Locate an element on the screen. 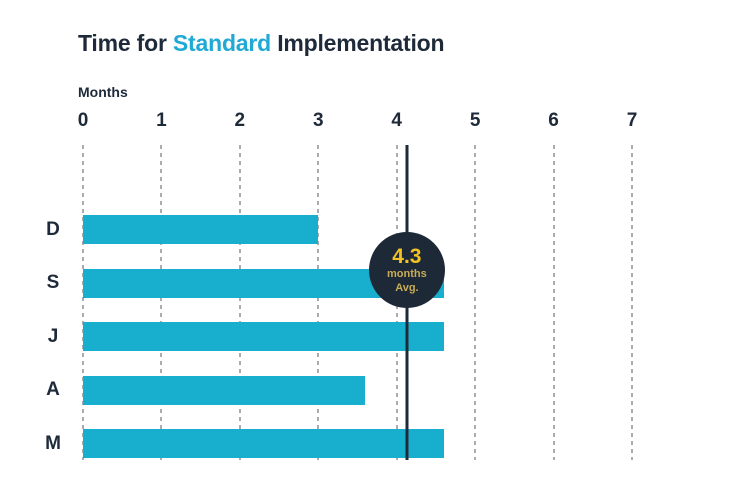  x-tick-label: 0 is located at coordinates (83, 120).